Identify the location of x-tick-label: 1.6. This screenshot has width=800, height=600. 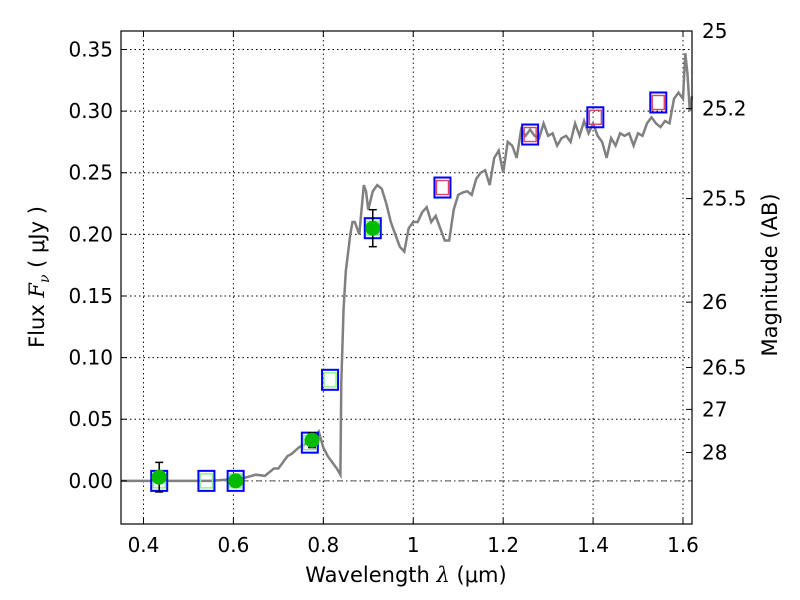
(683, 545).